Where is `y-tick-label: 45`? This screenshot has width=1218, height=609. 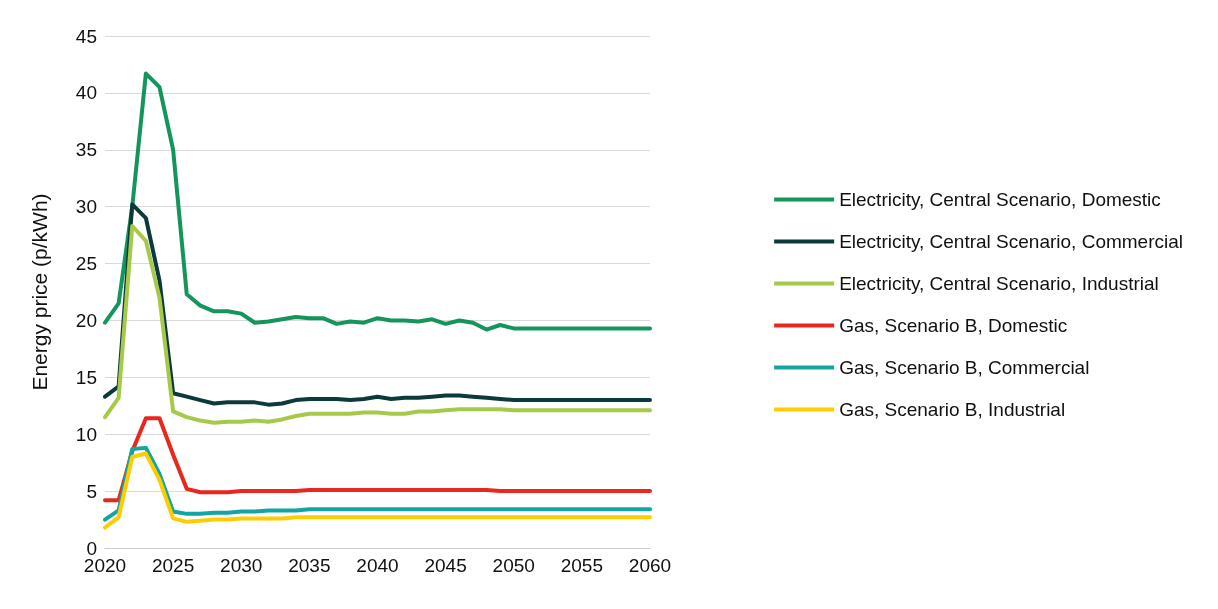
y-tick-label: 45 is located at coordinates (86, 36).